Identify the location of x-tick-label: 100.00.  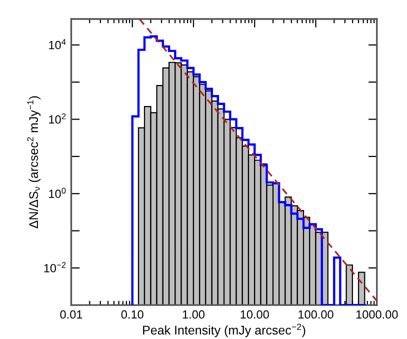
(316, 314).